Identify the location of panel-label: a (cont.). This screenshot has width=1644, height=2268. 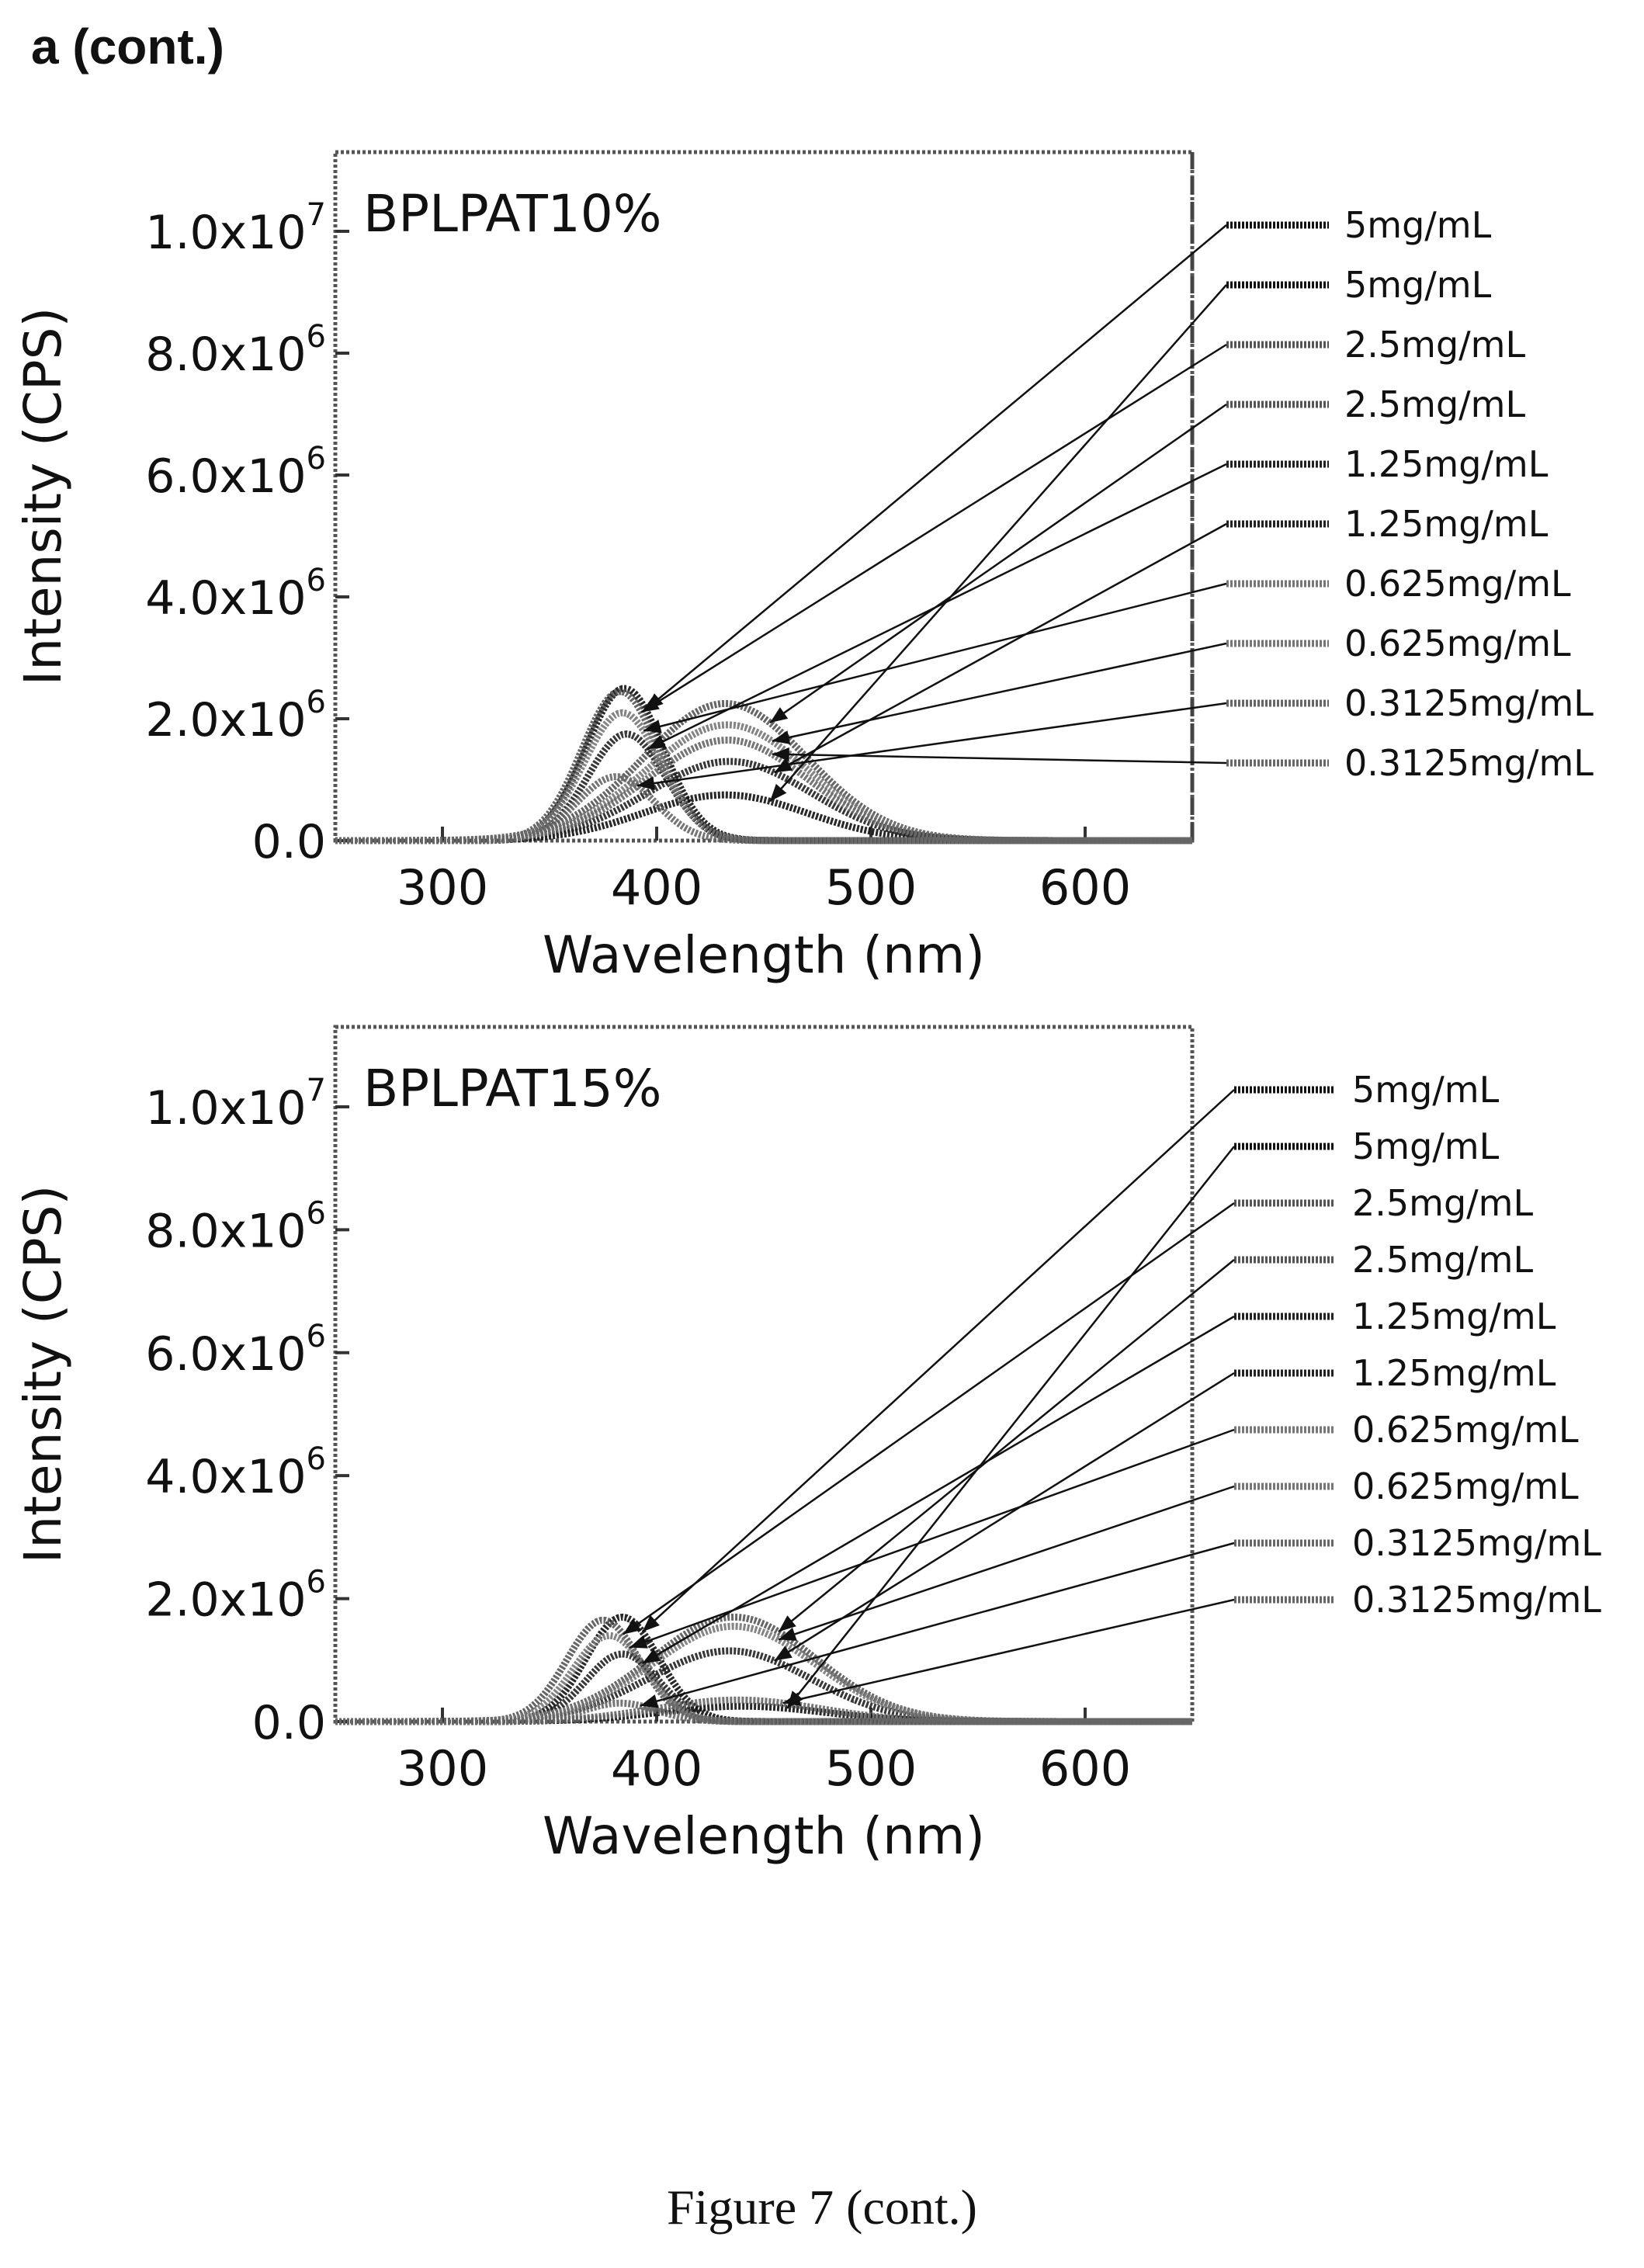
(127, 47).